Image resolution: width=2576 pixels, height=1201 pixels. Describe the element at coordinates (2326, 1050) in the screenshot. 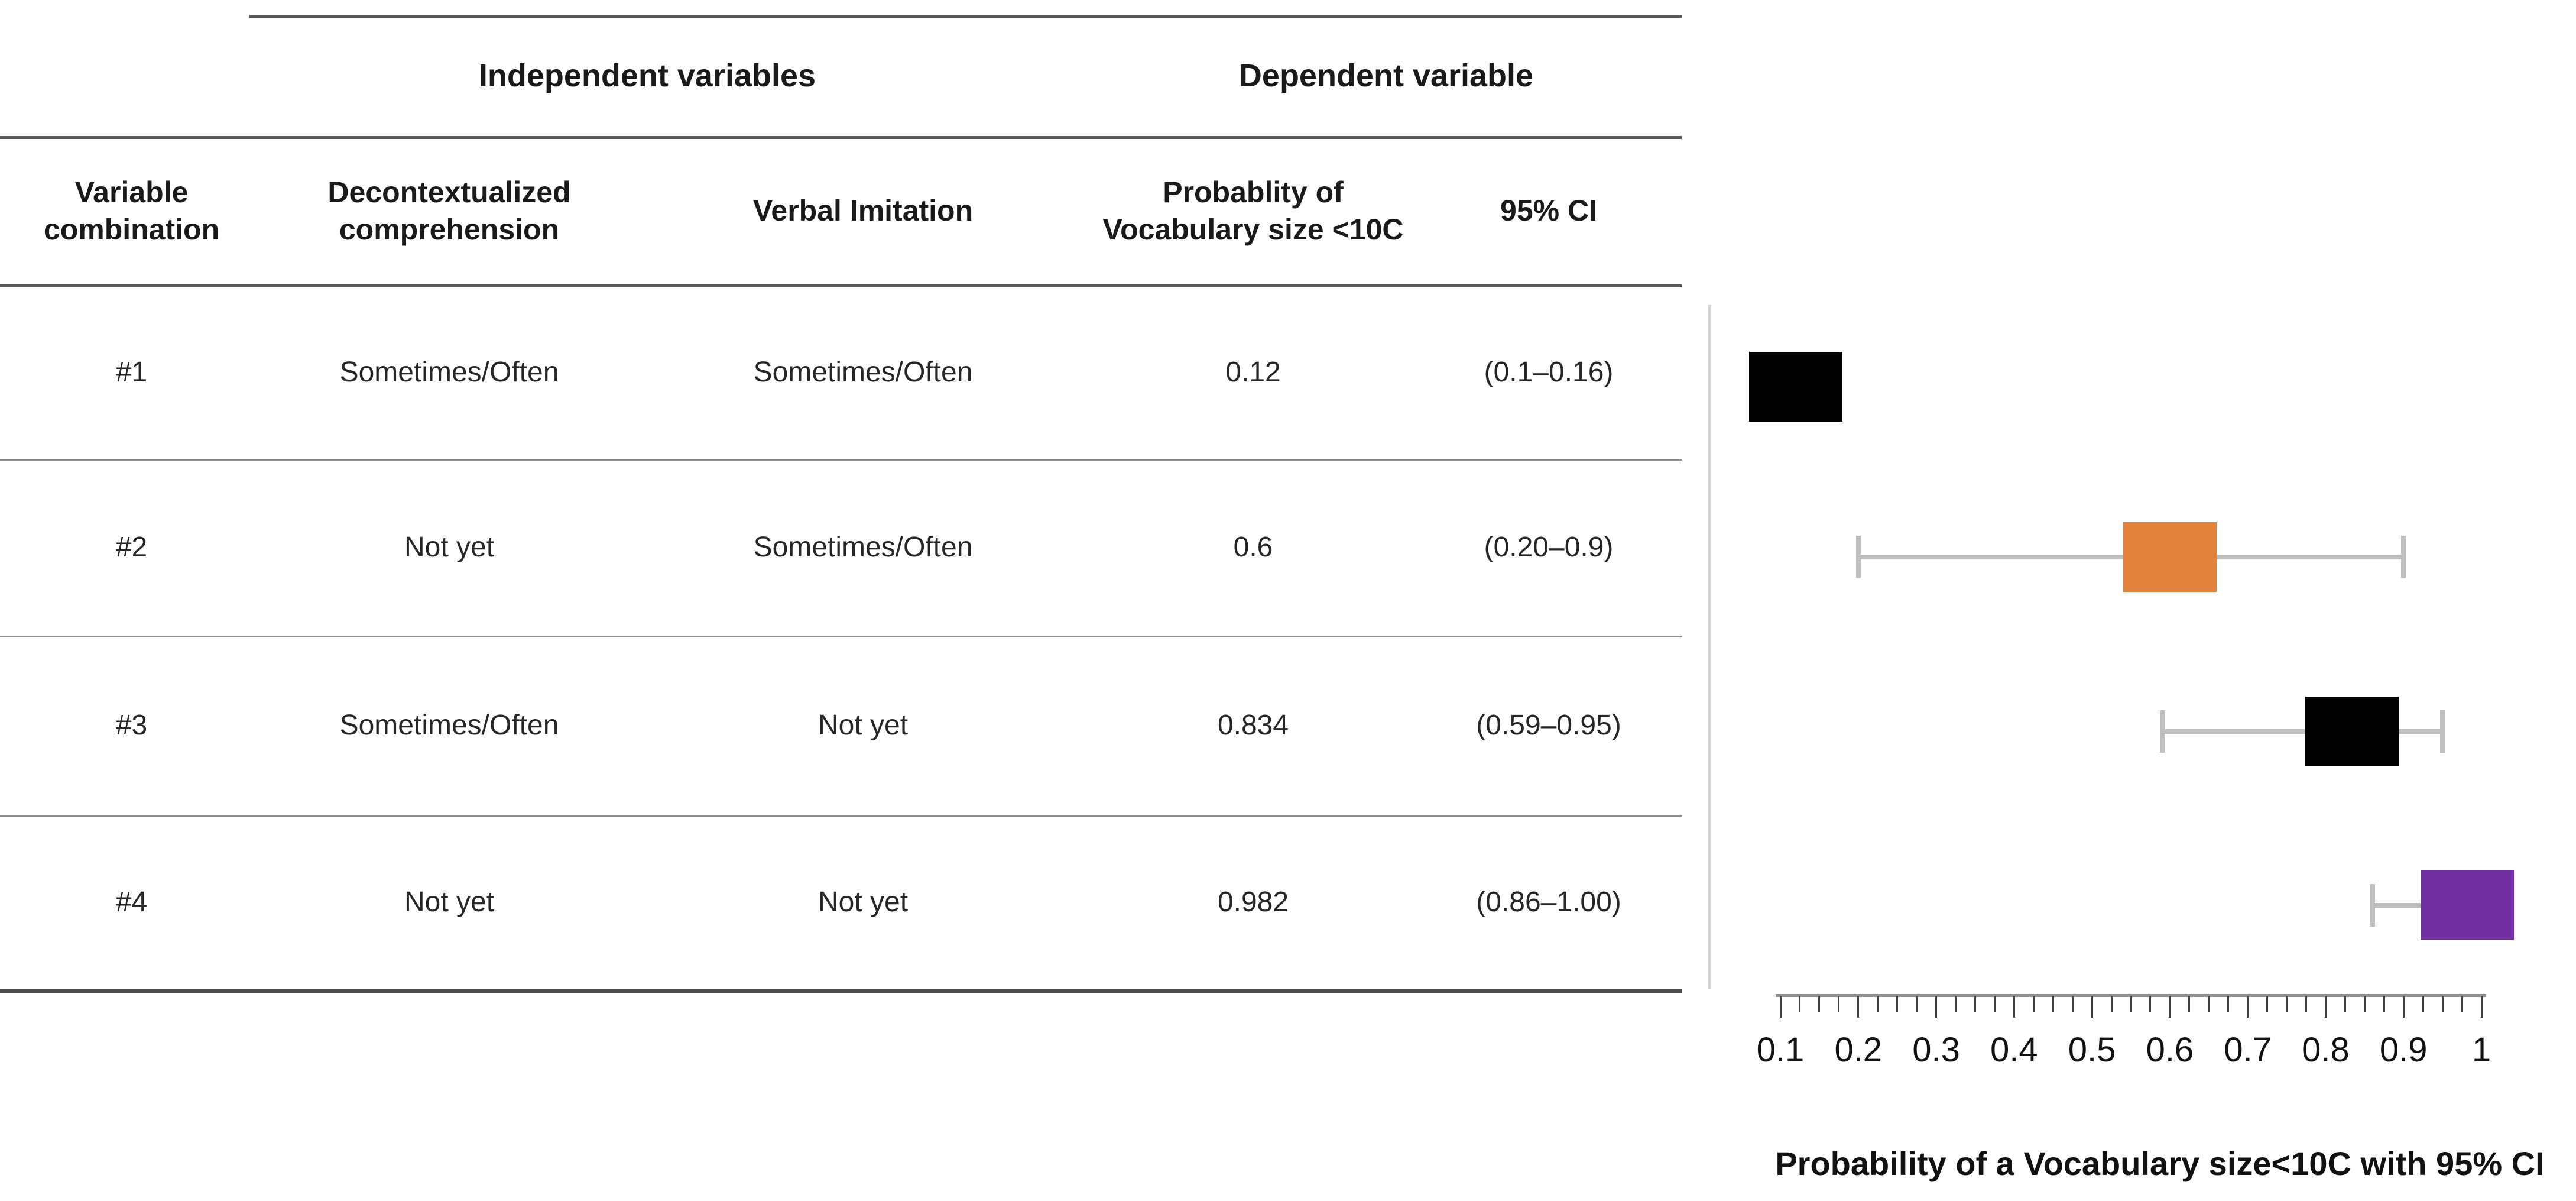

I see `x-axis-tick-label: 0.8` at that location.